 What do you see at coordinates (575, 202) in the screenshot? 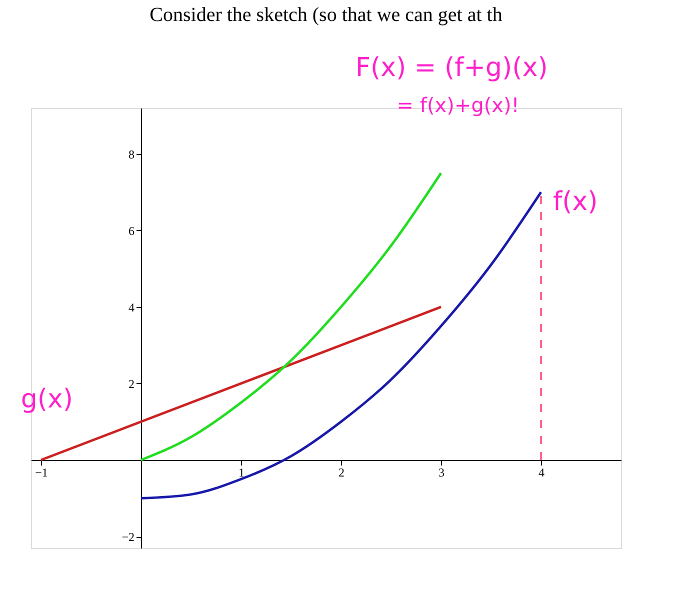
I see `annotation: f(x)` at bounding box center [575, 202].